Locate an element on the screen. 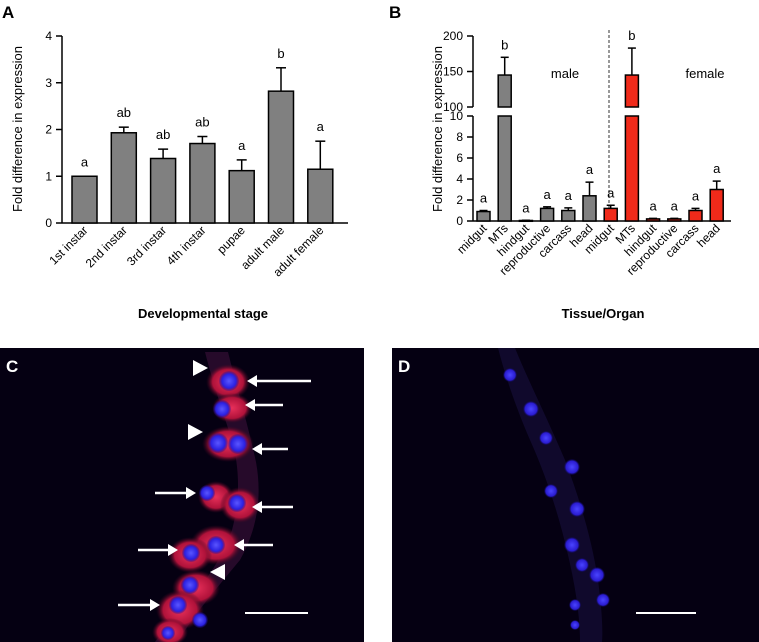 The height and width of the screenshot is (642, 759). chart-a-ylabel: Fold difference in expression is located at coordinates (17, 129).